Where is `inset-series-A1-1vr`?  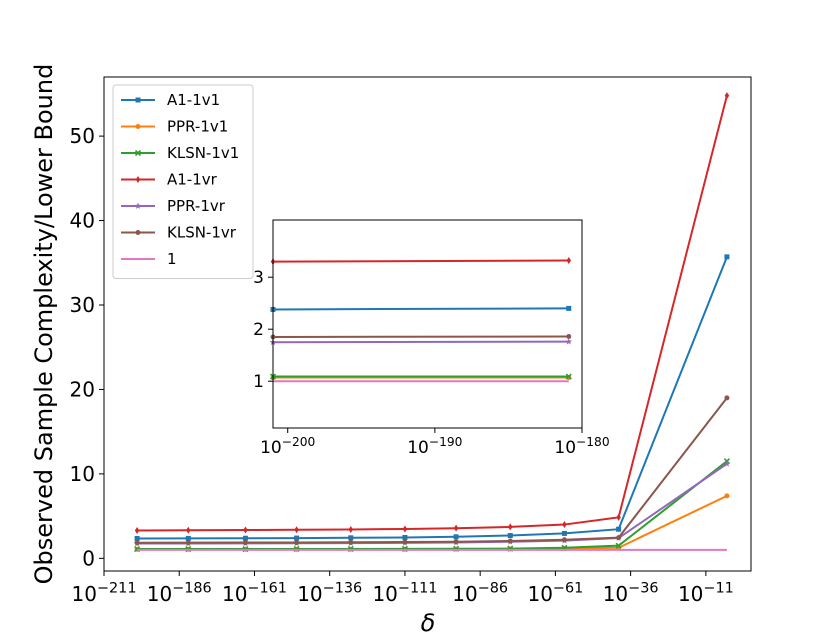 inset-series-A1-1vr is located at coordinates (421, 261).